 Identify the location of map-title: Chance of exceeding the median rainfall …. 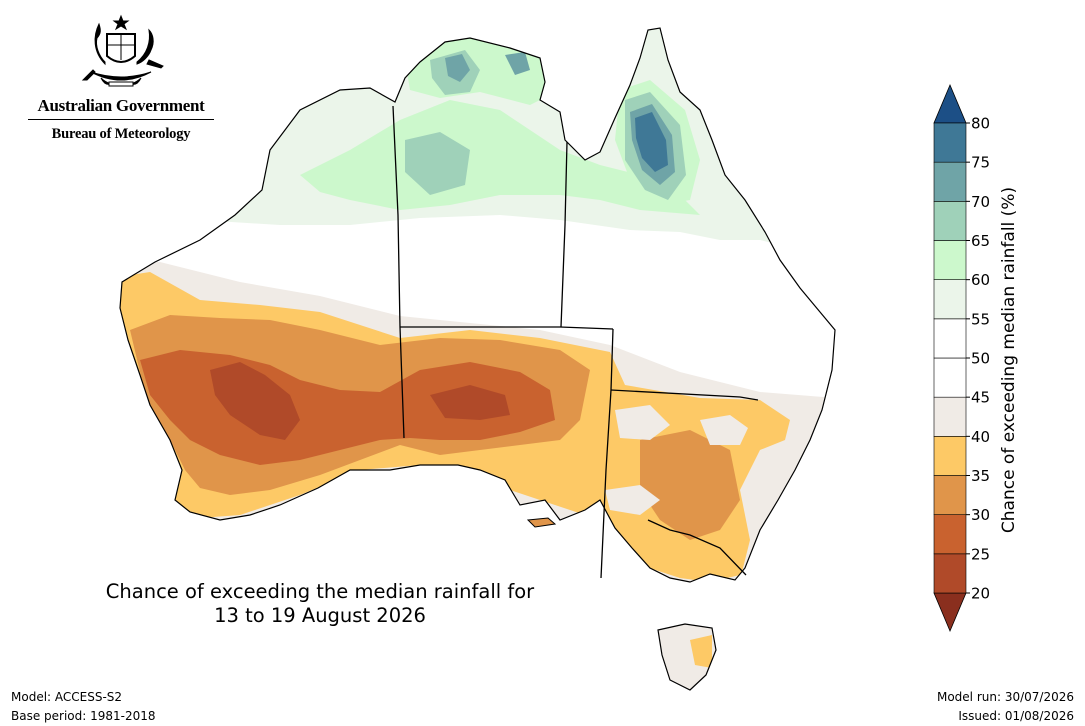
(320, 604).